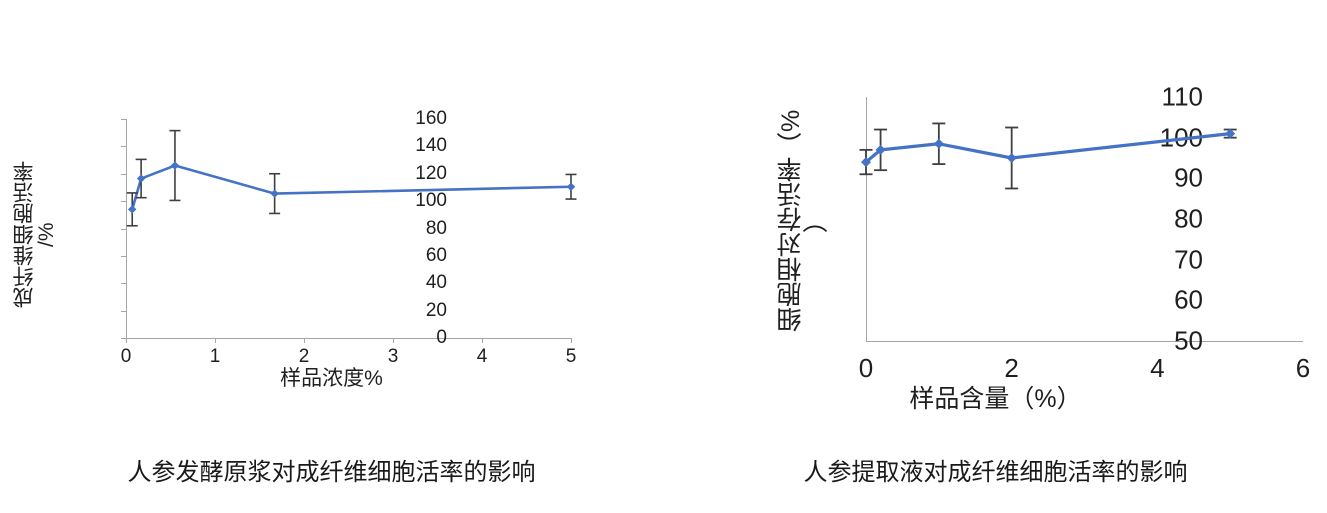  Describe the element at coordinates (571, 356) in the screenshot. I see `x-tick-label: 5` at that location.